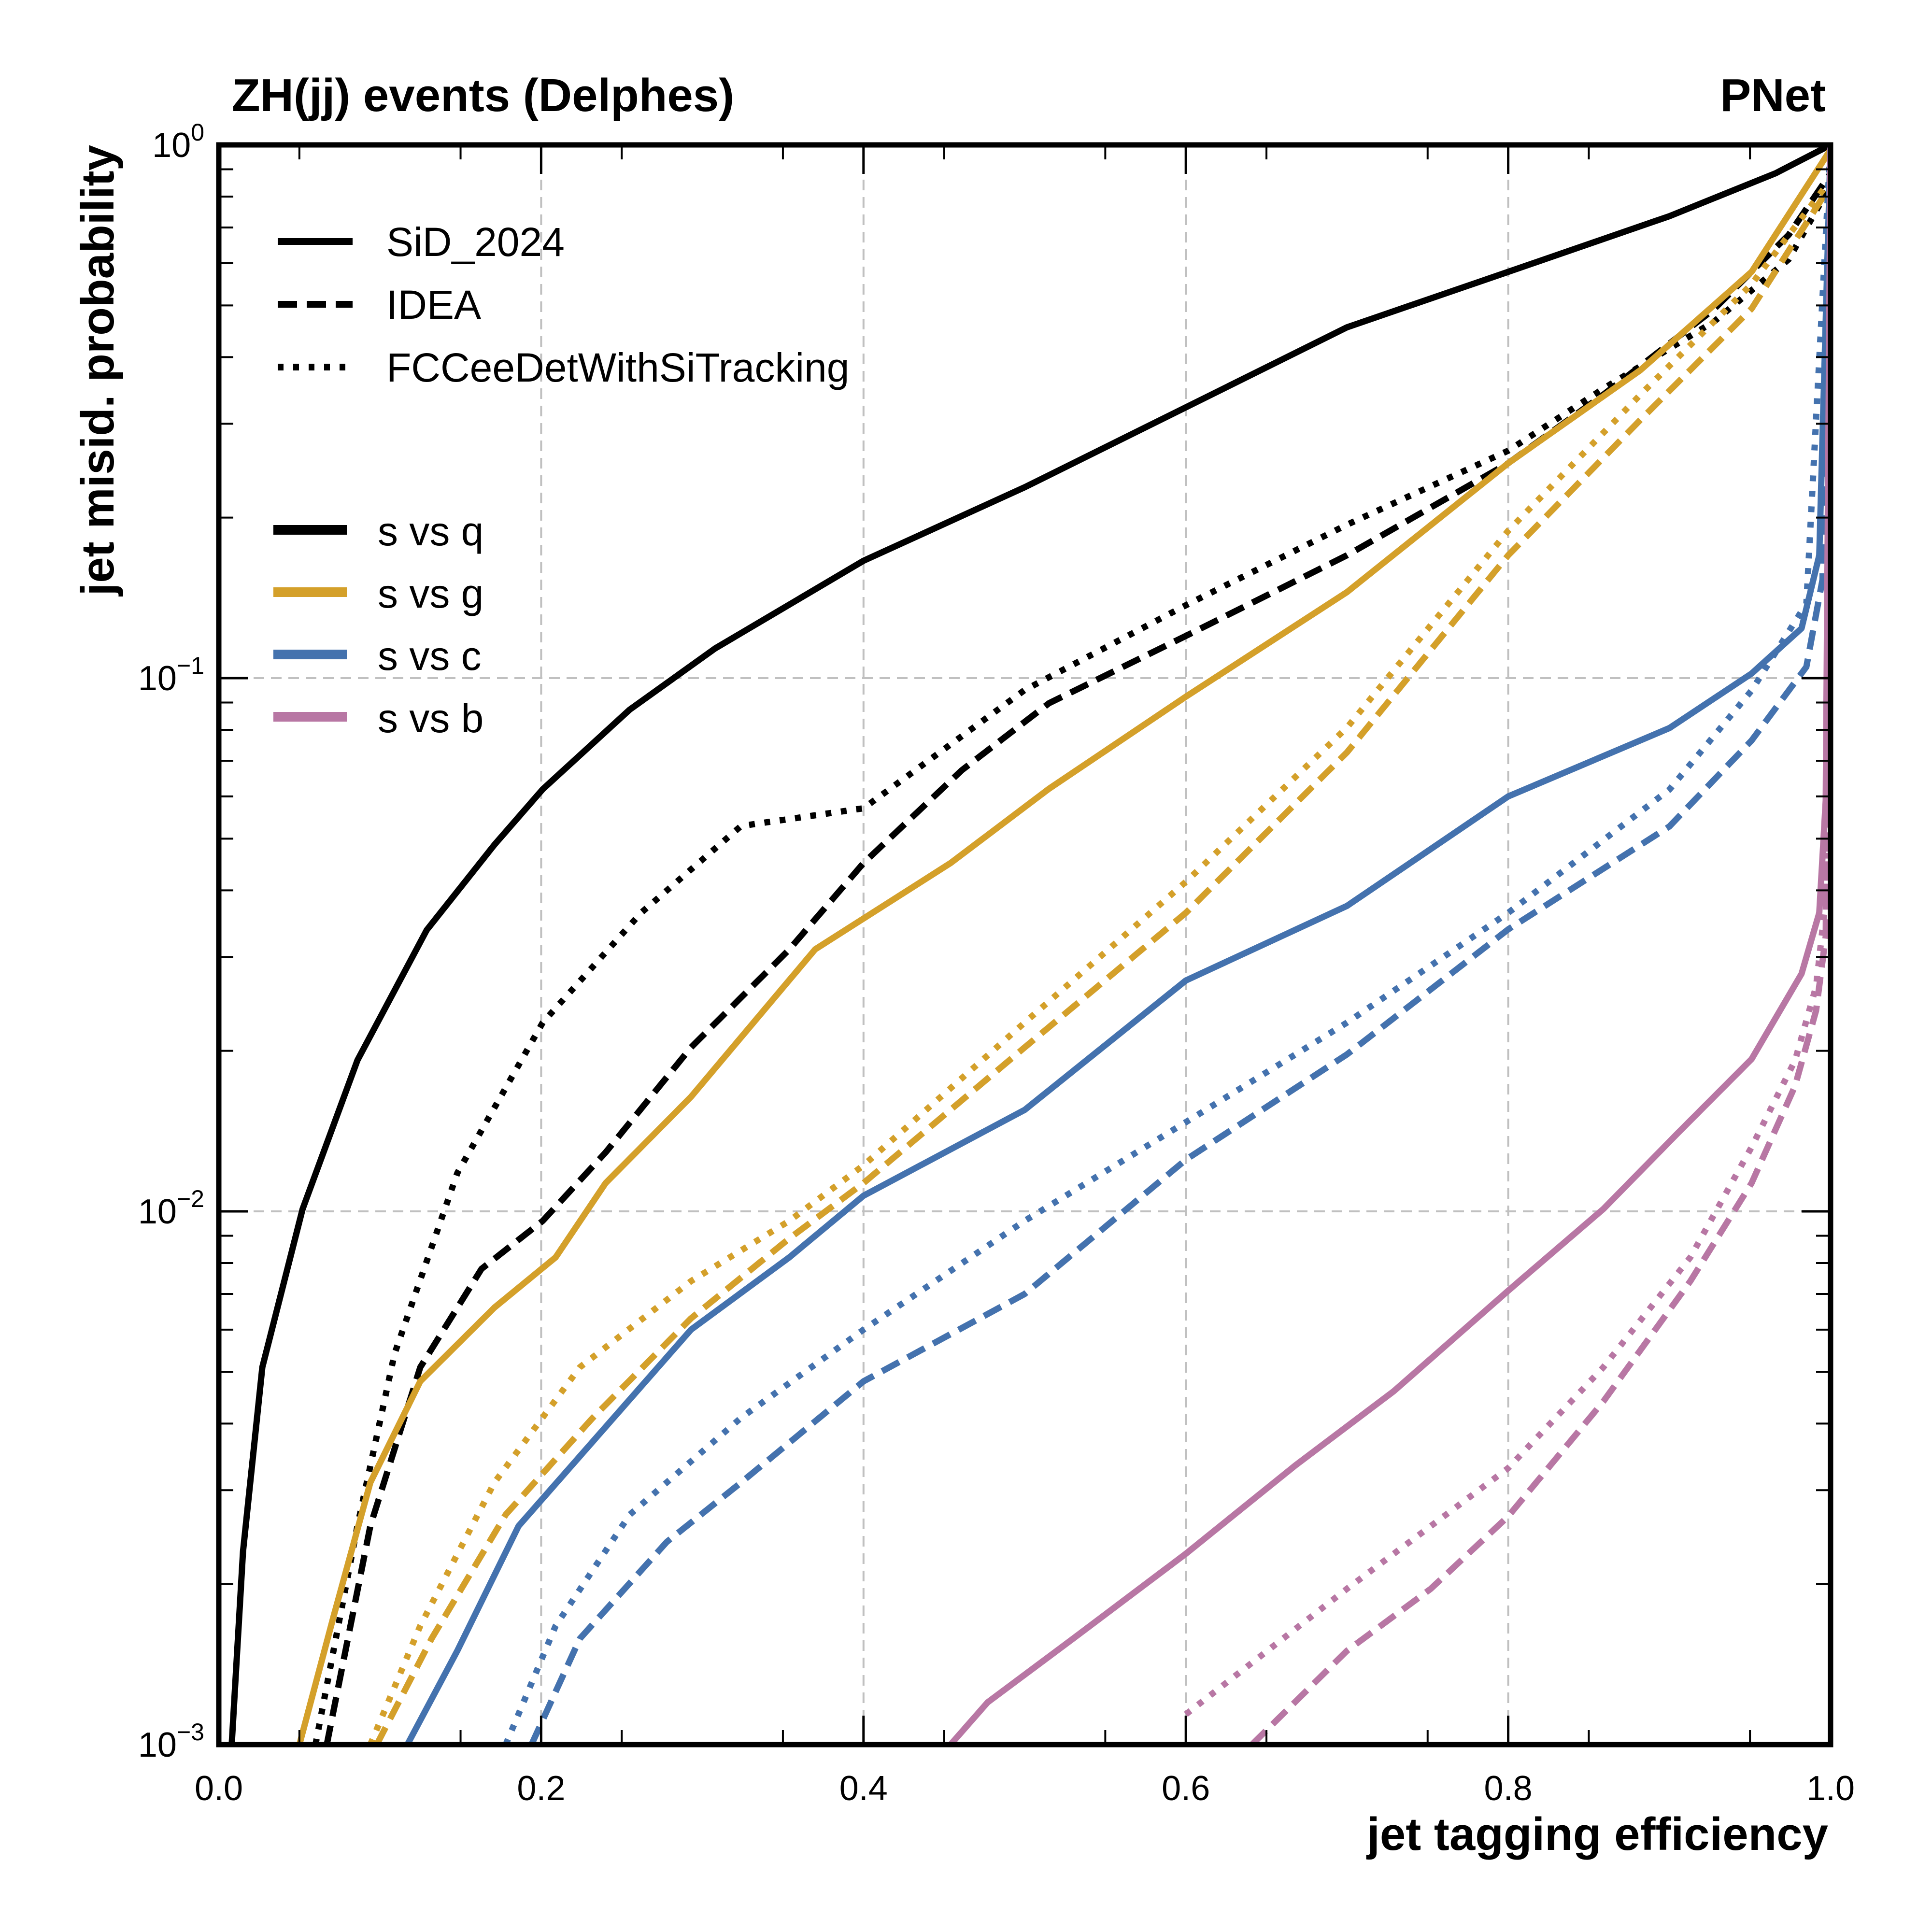 This screenshot has width=1932, height=1932. What do you see at coordinates (430, 531) in the screenshot?
I see `legend-label: s vs q` at bounding box center [430, 531].